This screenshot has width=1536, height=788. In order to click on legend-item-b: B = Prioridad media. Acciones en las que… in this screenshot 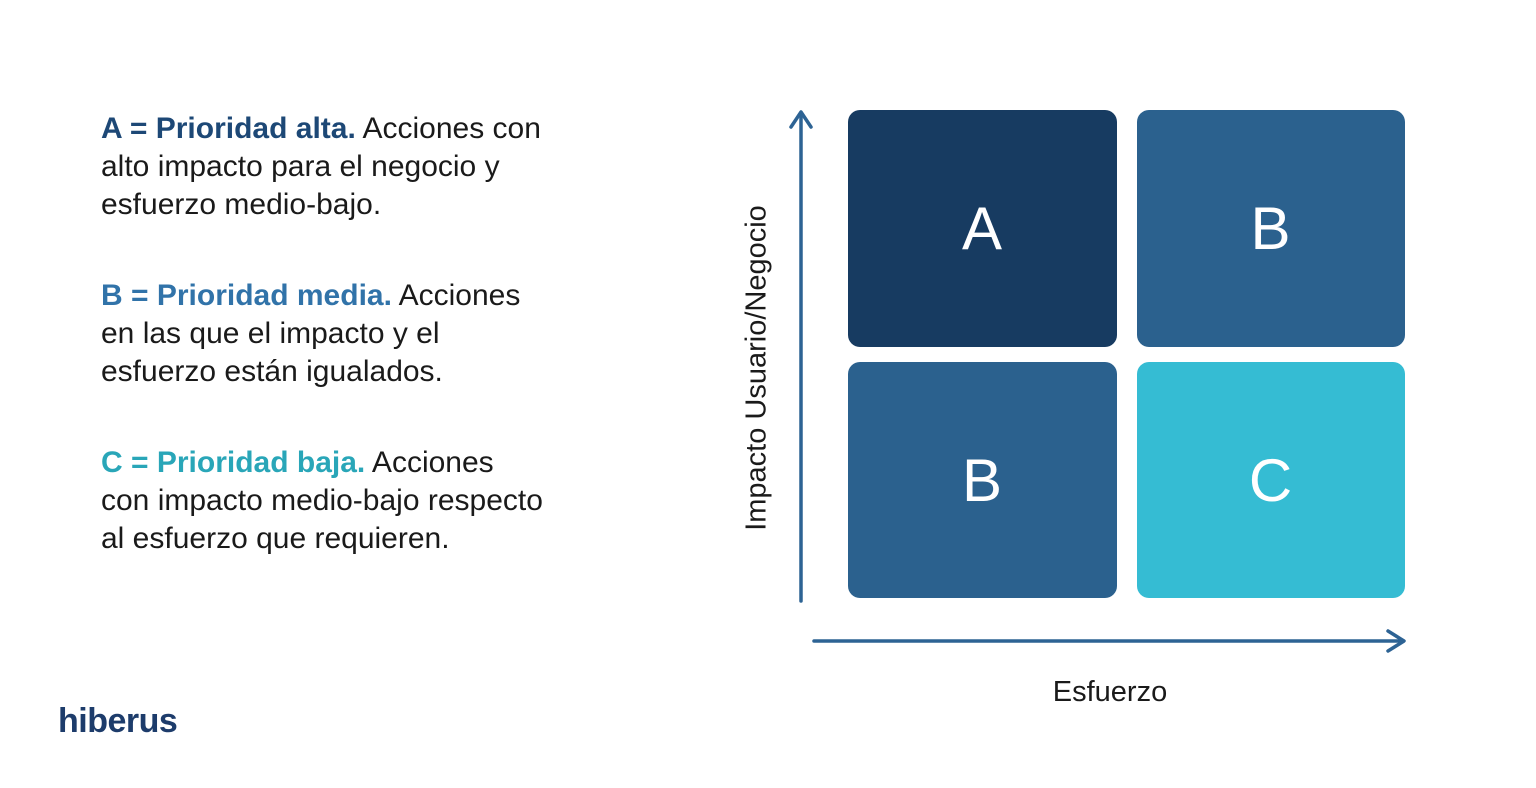, I will do `click(411, 334)`.